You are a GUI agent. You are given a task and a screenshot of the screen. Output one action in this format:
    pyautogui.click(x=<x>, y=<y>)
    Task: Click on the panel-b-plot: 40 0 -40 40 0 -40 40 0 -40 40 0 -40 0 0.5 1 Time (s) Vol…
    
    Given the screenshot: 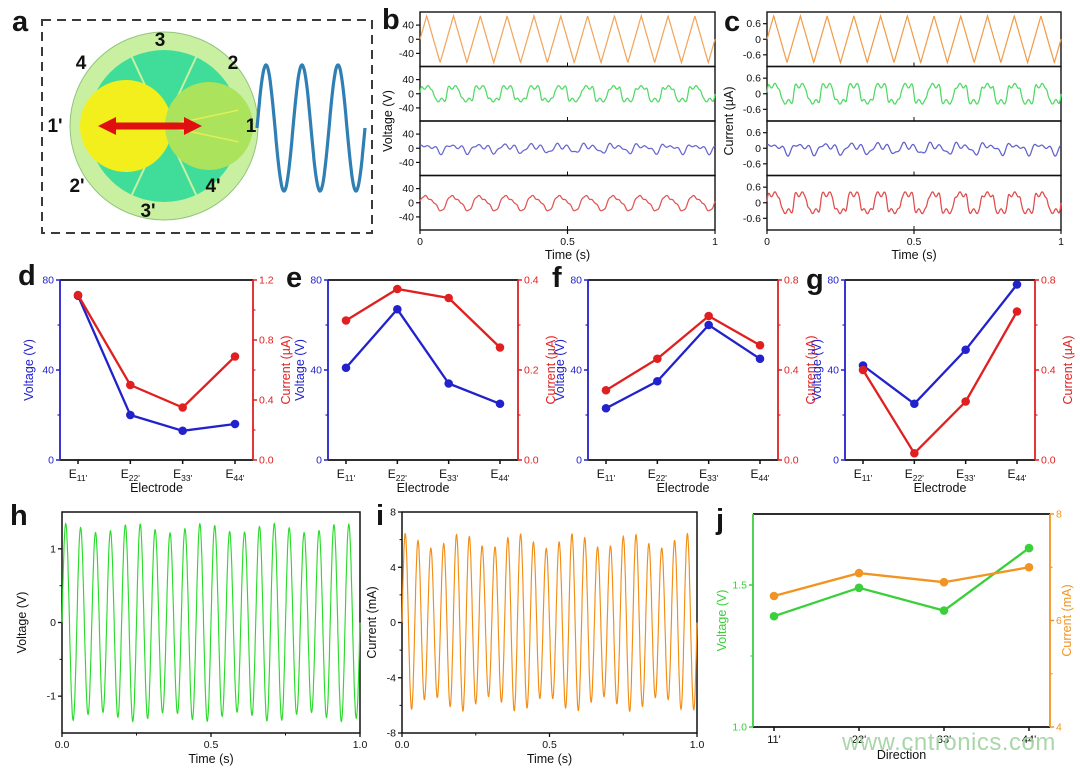 What is the action you would take?
    pyautogui.click(x=549, y=136)
    